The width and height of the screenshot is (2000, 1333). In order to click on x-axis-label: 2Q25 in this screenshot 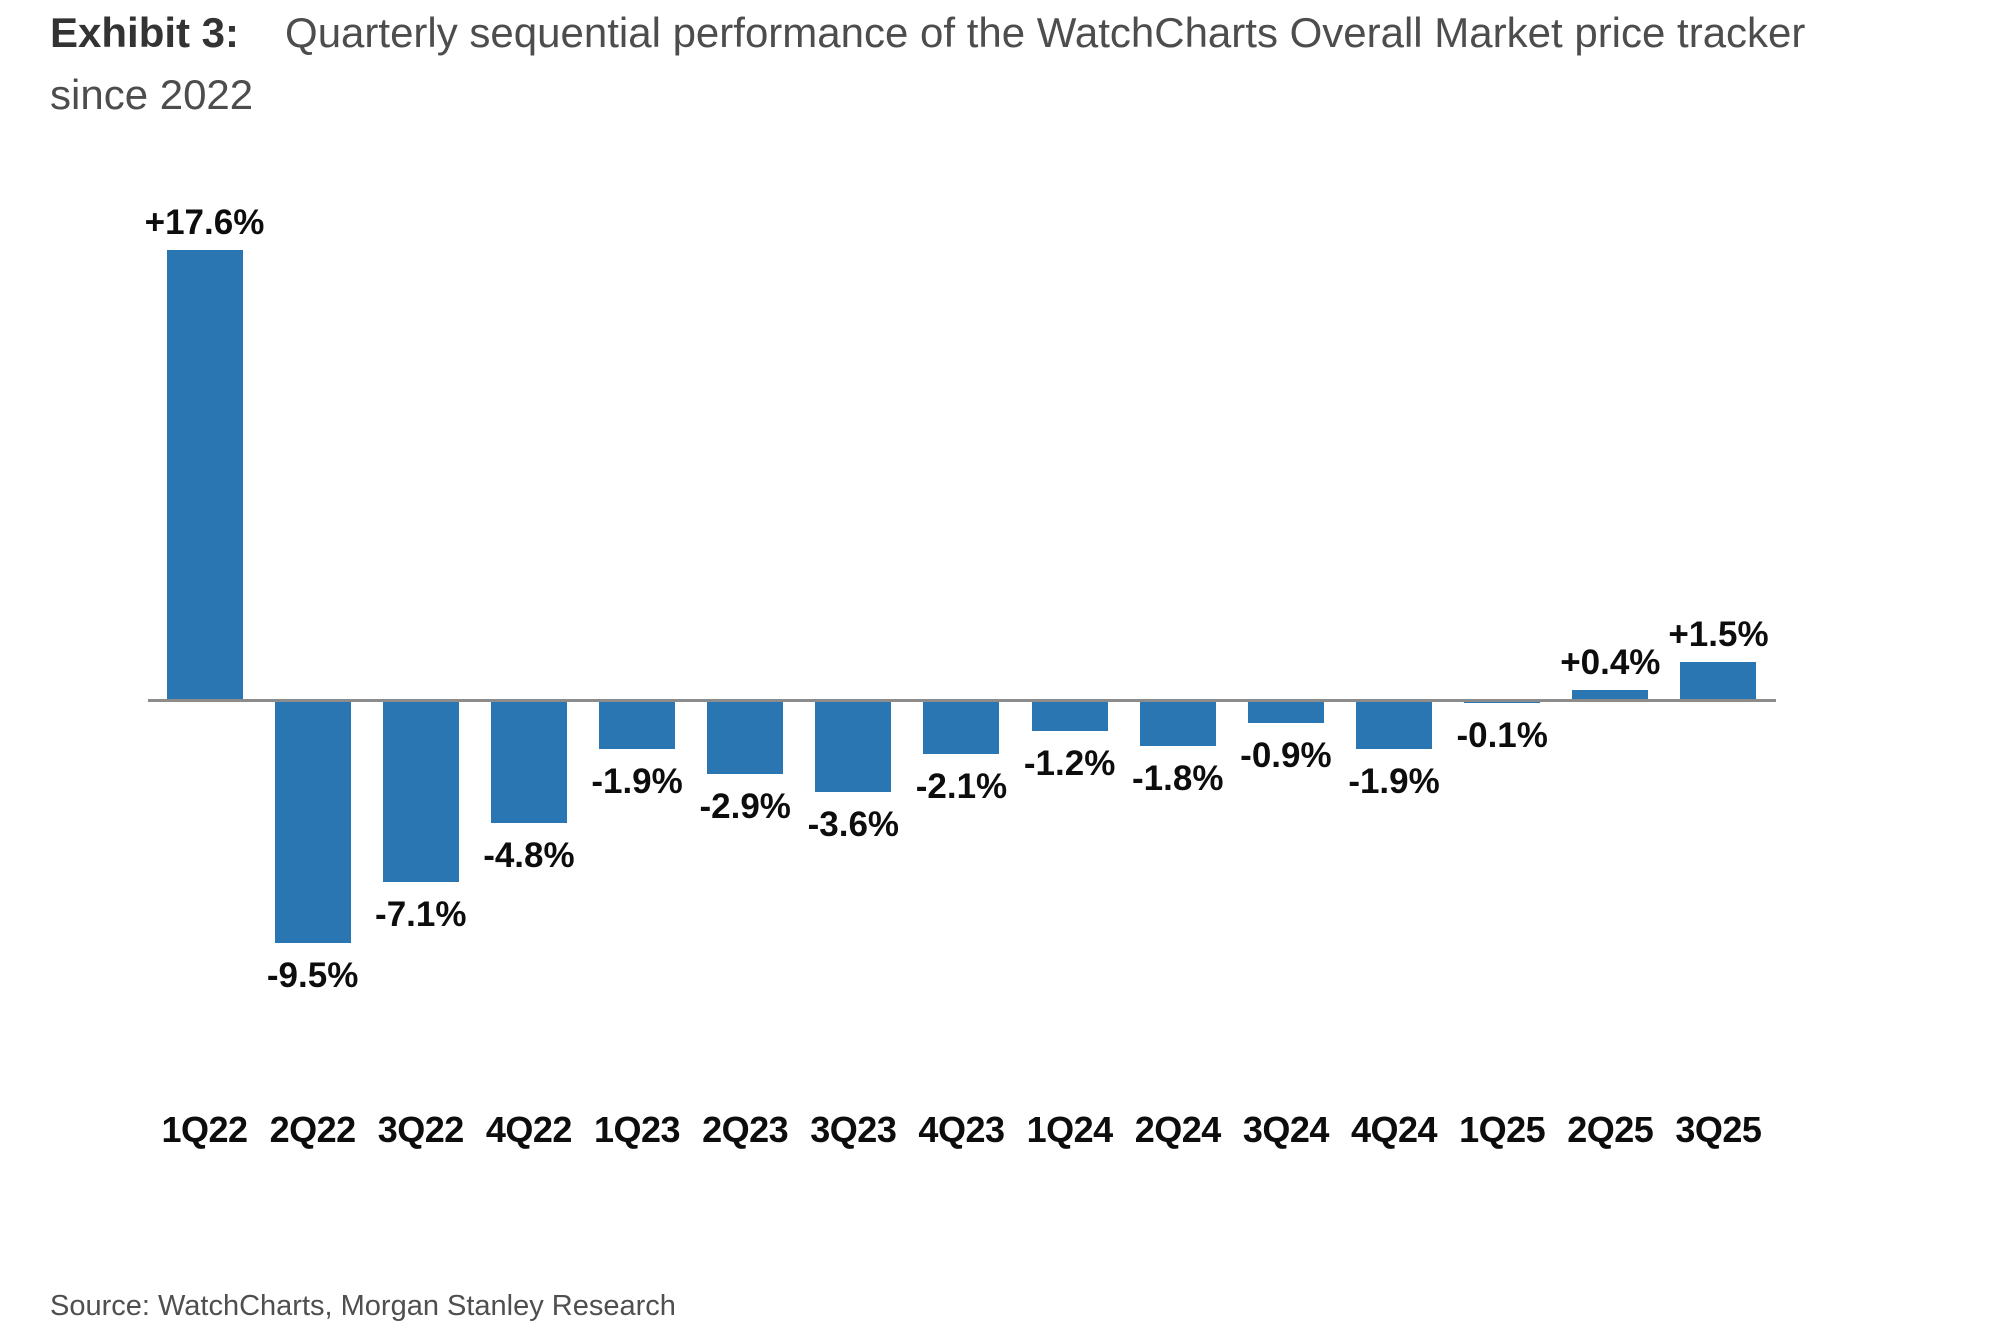, I will do `click(1610, 1129)`.